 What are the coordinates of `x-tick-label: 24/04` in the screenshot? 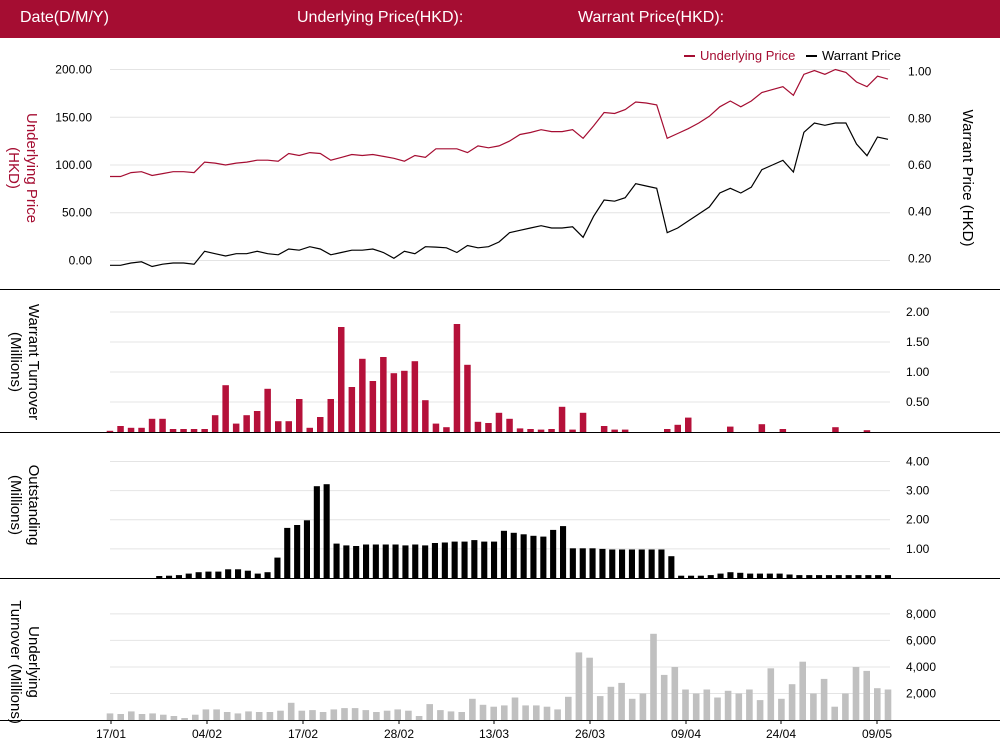 It's located at (781, 734).